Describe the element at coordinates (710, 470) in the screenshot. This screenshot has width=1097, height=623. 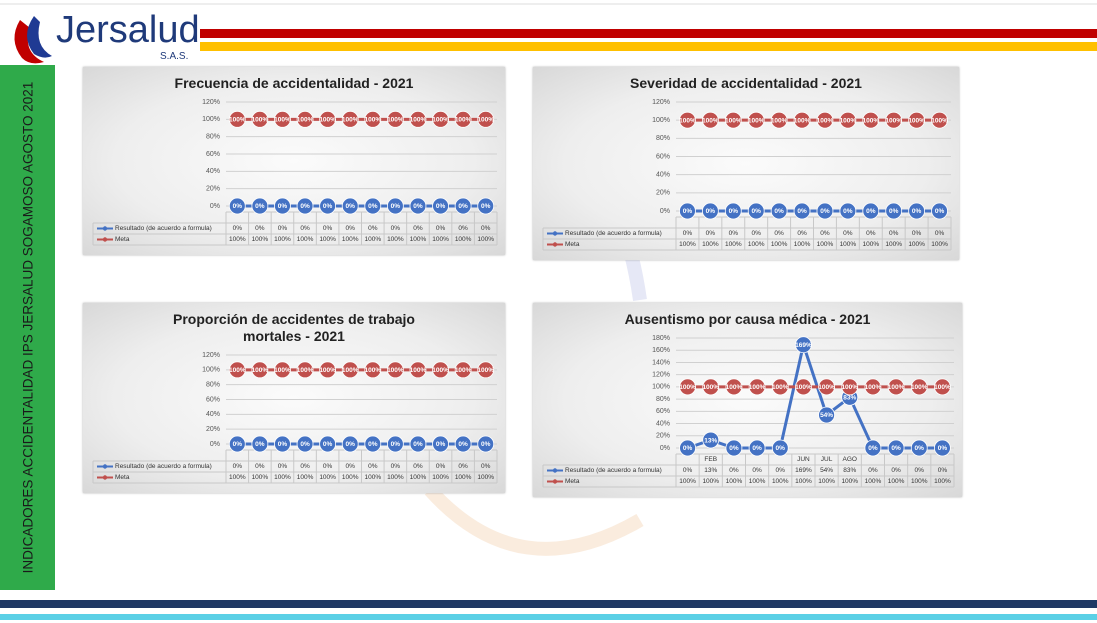
I see `table-value: 13%` at that location.